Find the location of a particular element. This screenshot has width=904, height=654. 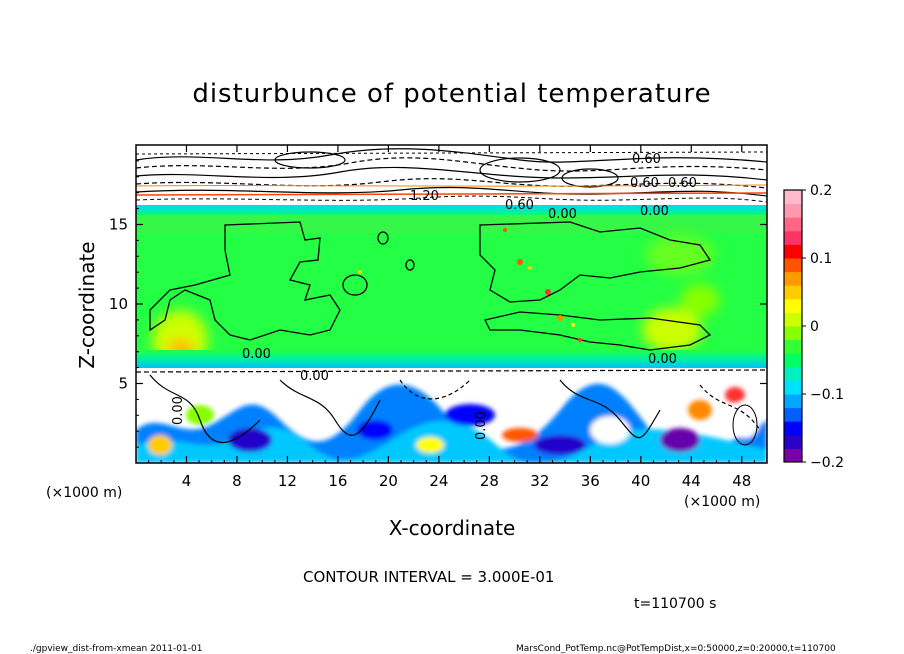

y-tick-label: 10 is located at coordinates (118, 304).